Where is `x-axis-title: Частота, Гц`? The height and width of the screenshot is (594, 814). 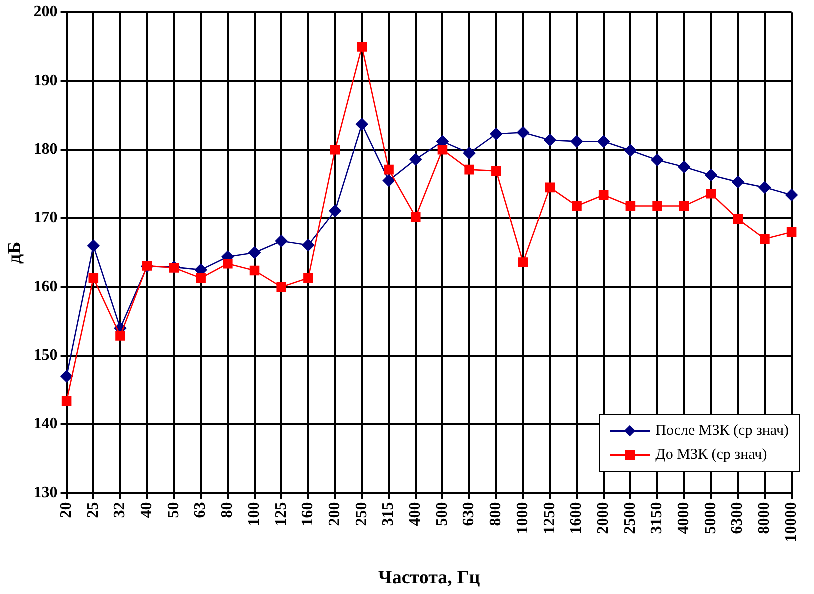 x-axis-title: Частота, Гц is located at coordinates (429, 578).